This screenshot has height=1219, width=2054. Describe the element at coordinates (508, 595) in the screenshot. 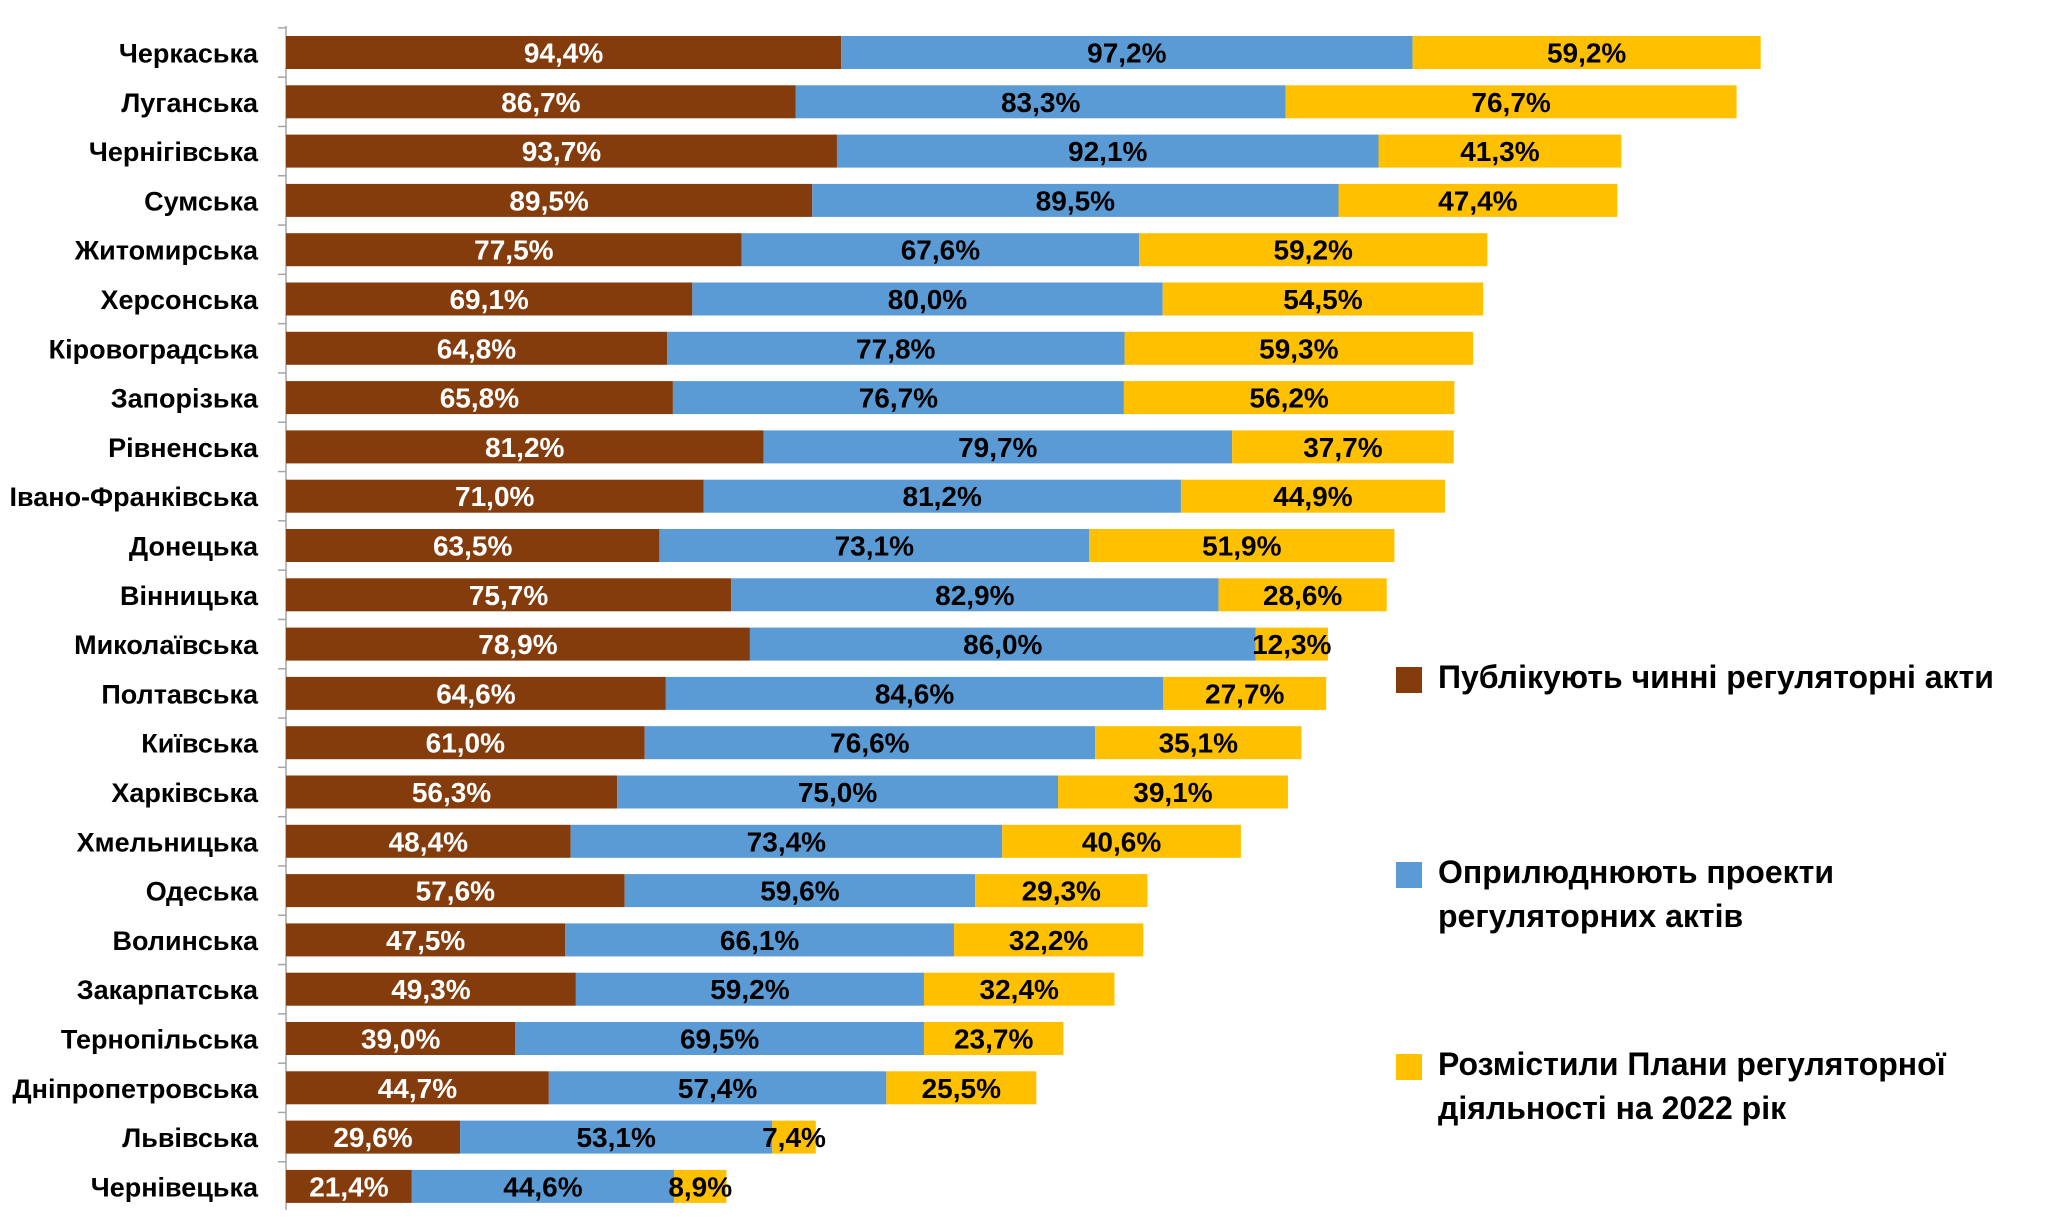

I see `data-label-series-1: 75,7%` at that location.